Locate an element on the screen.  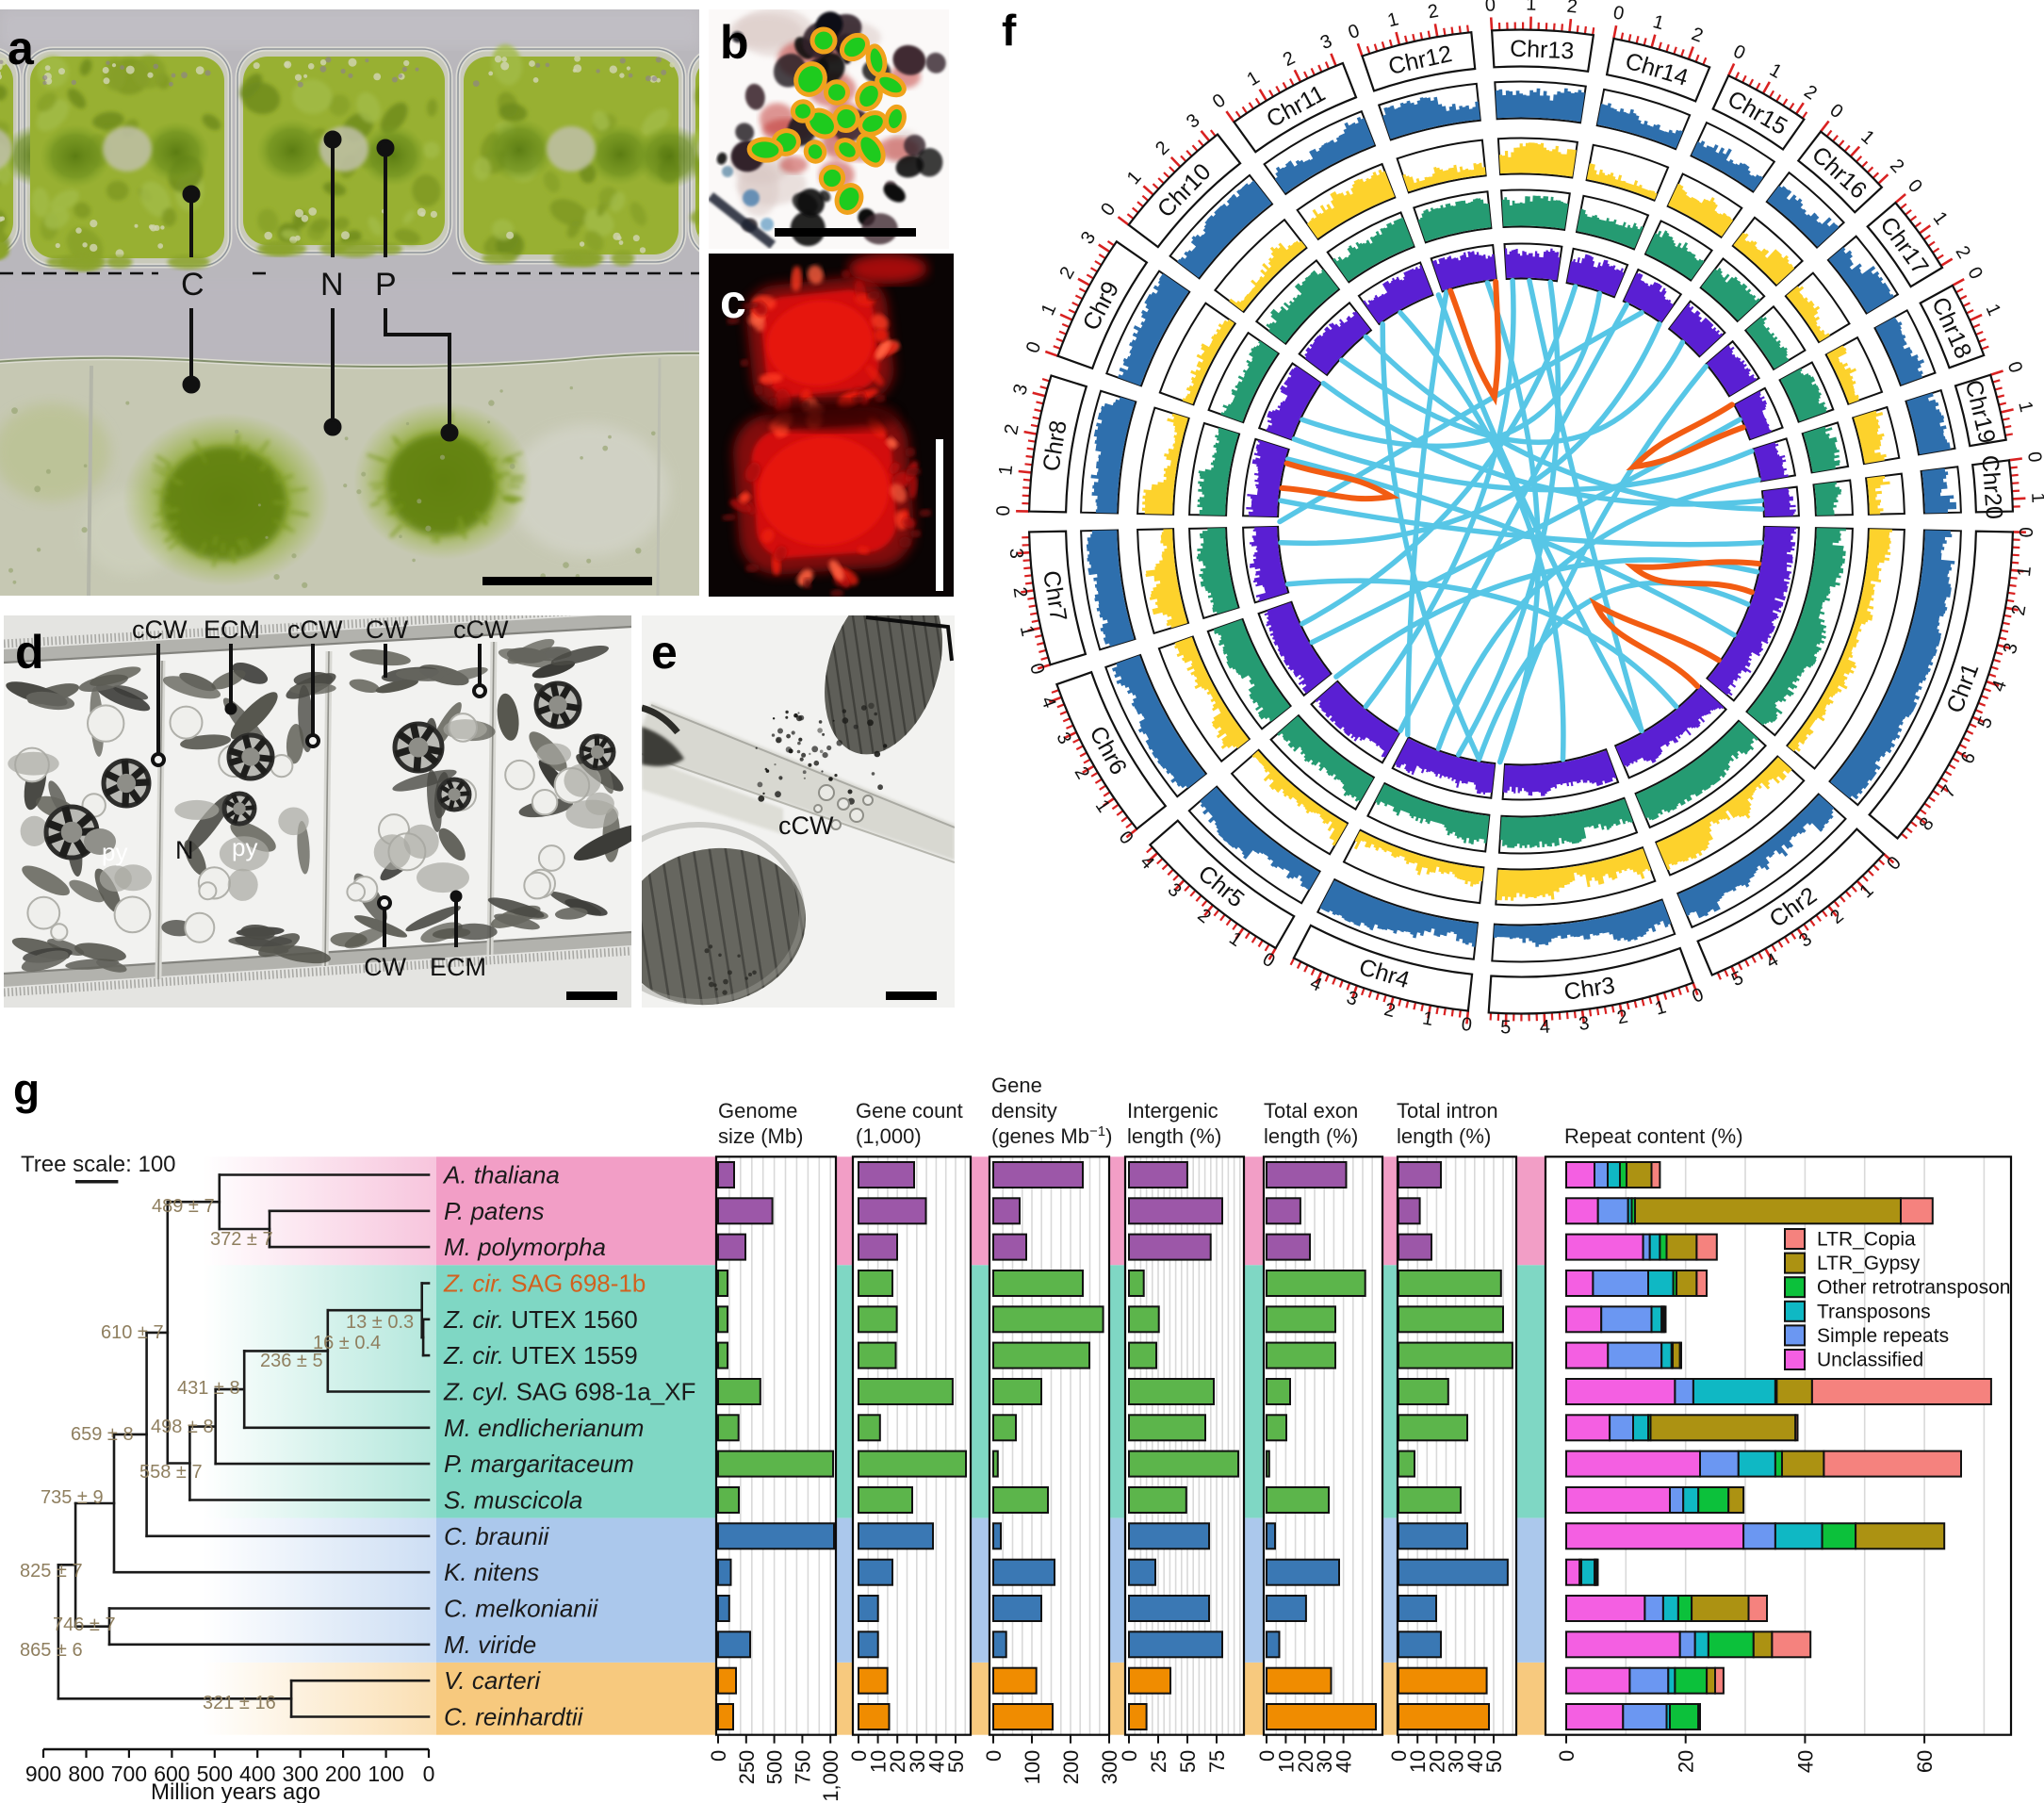
svg-text: Chr20 is located at coordinates (1991, 487).